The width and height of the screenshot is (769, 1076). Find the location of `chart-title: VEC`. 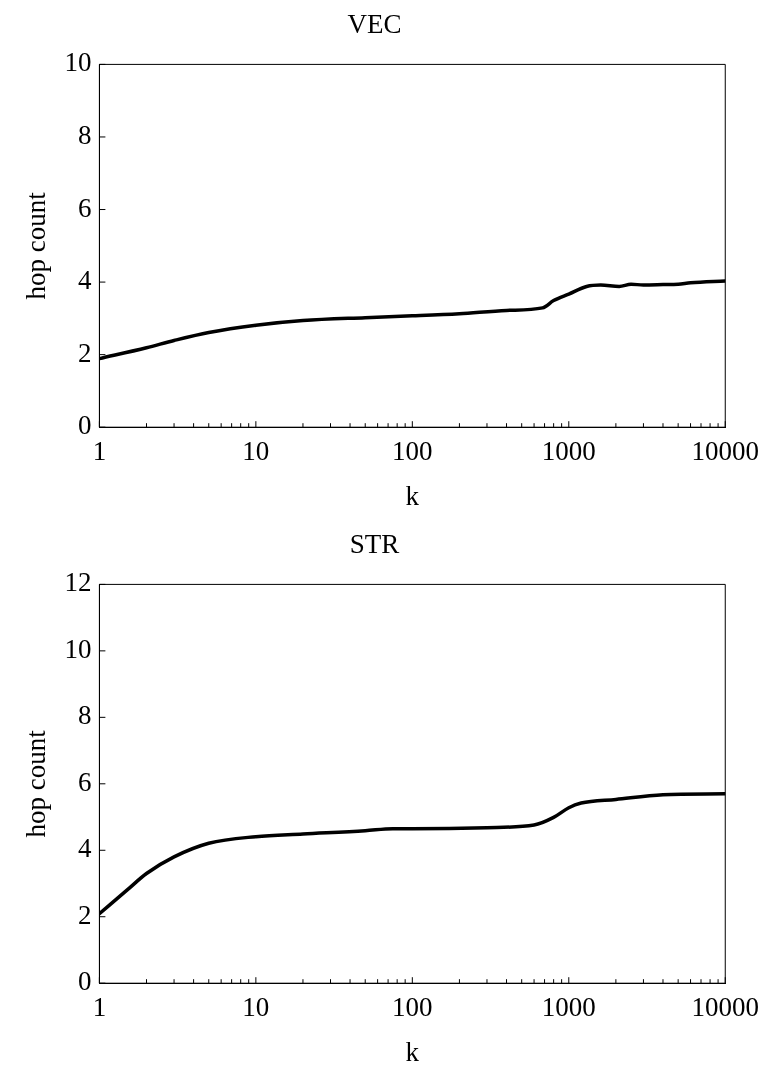

chart-title: VEC is located at coordinates (374, 24).